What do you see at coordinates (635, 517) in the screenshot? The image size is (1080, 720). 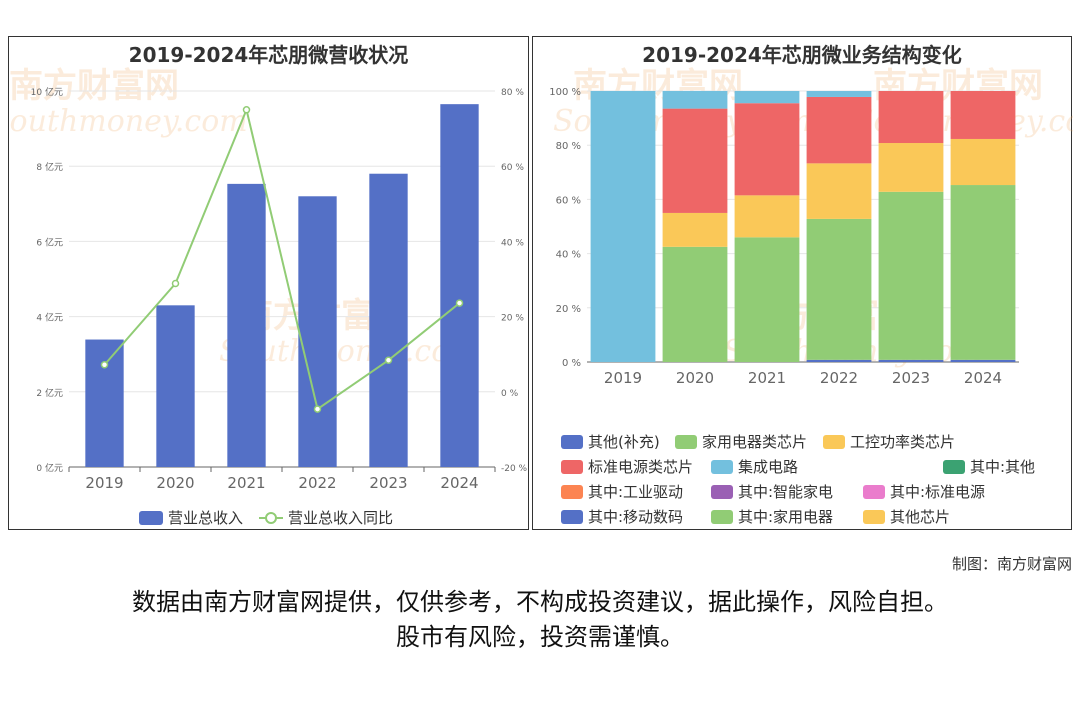 I see `legend-label: 其中:移动数码` at bounding box center [635, 517].